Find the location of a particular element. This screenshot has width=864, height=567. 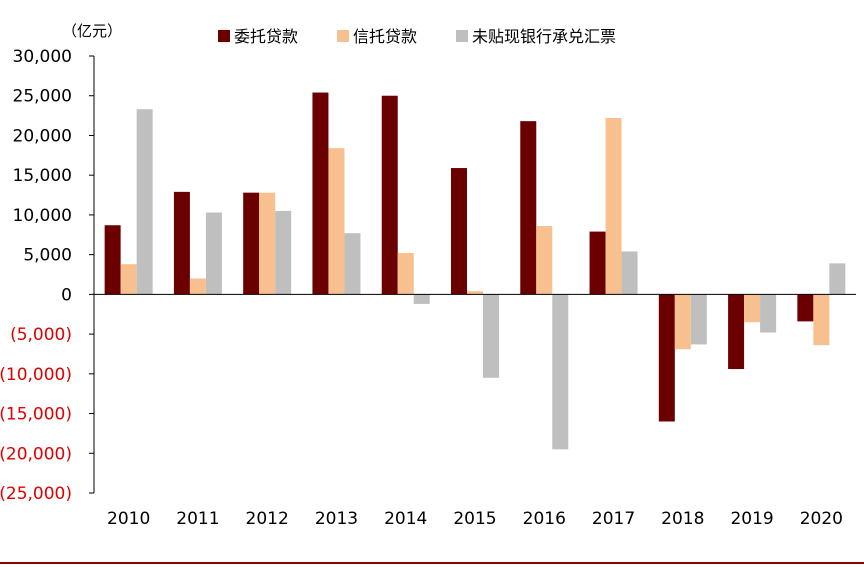

bar-series-1-2015 is located at coordinates (459, 231).